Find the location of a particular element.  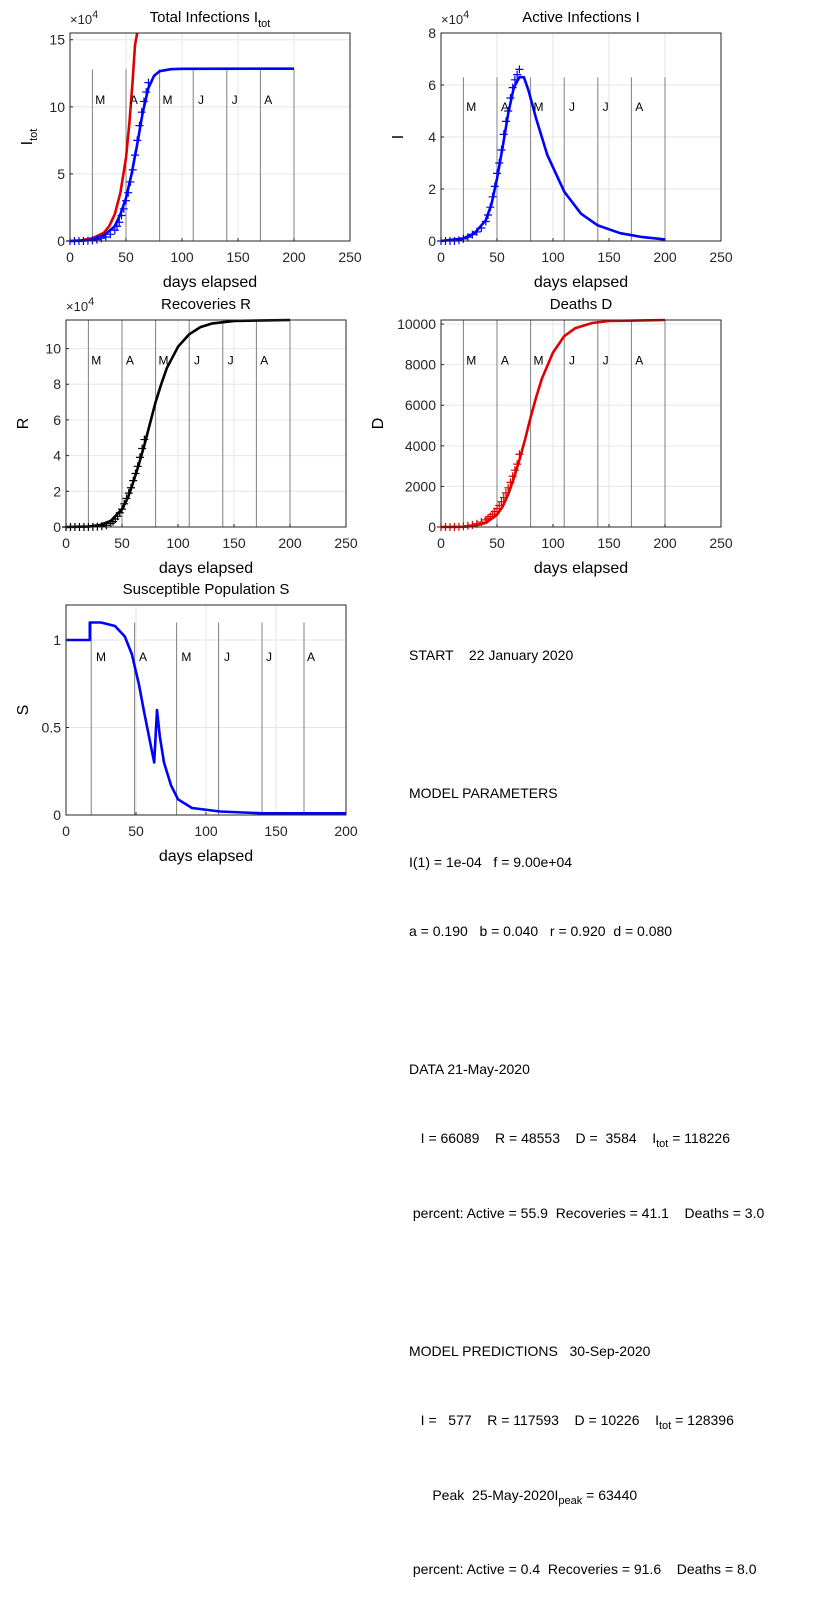

y-tick-label: 0.5 is located at coordinates (52, 728).